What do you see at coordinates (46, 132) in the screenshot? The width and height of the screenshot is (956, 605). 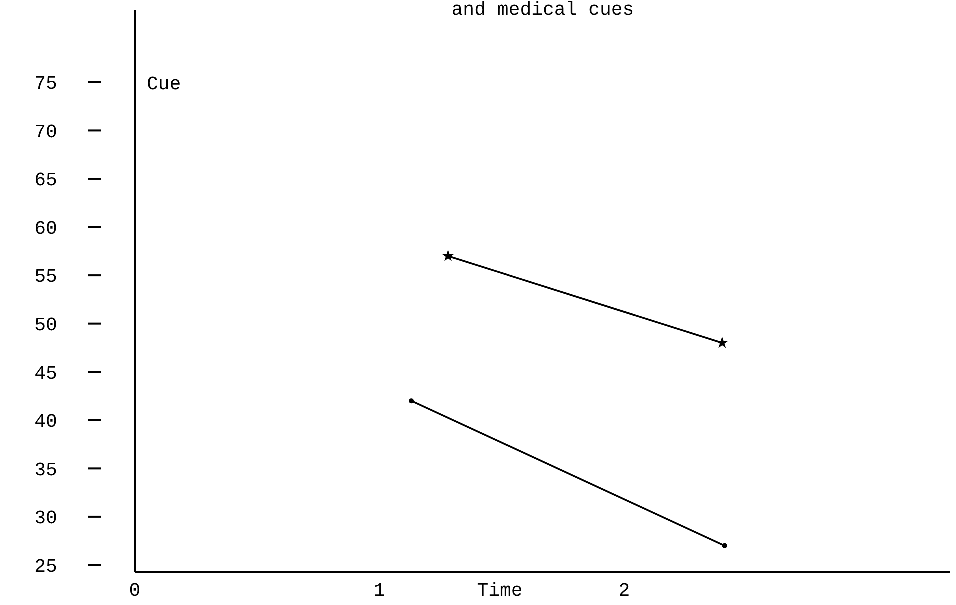 I see `y-tick-label: 70` at bounding box center [46, 132].